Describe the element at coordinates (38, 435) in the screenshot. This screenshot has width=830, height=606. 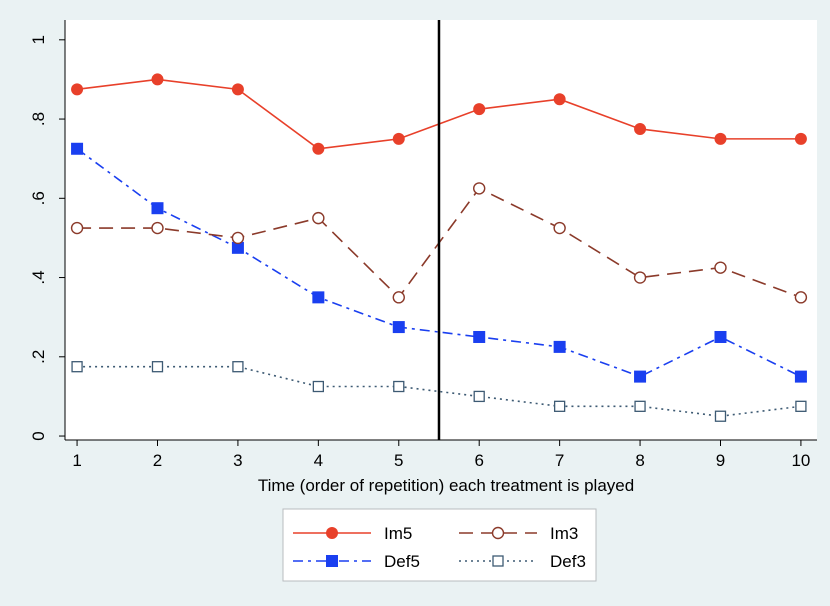
I see `y-tick-label-0: 0` at that location.